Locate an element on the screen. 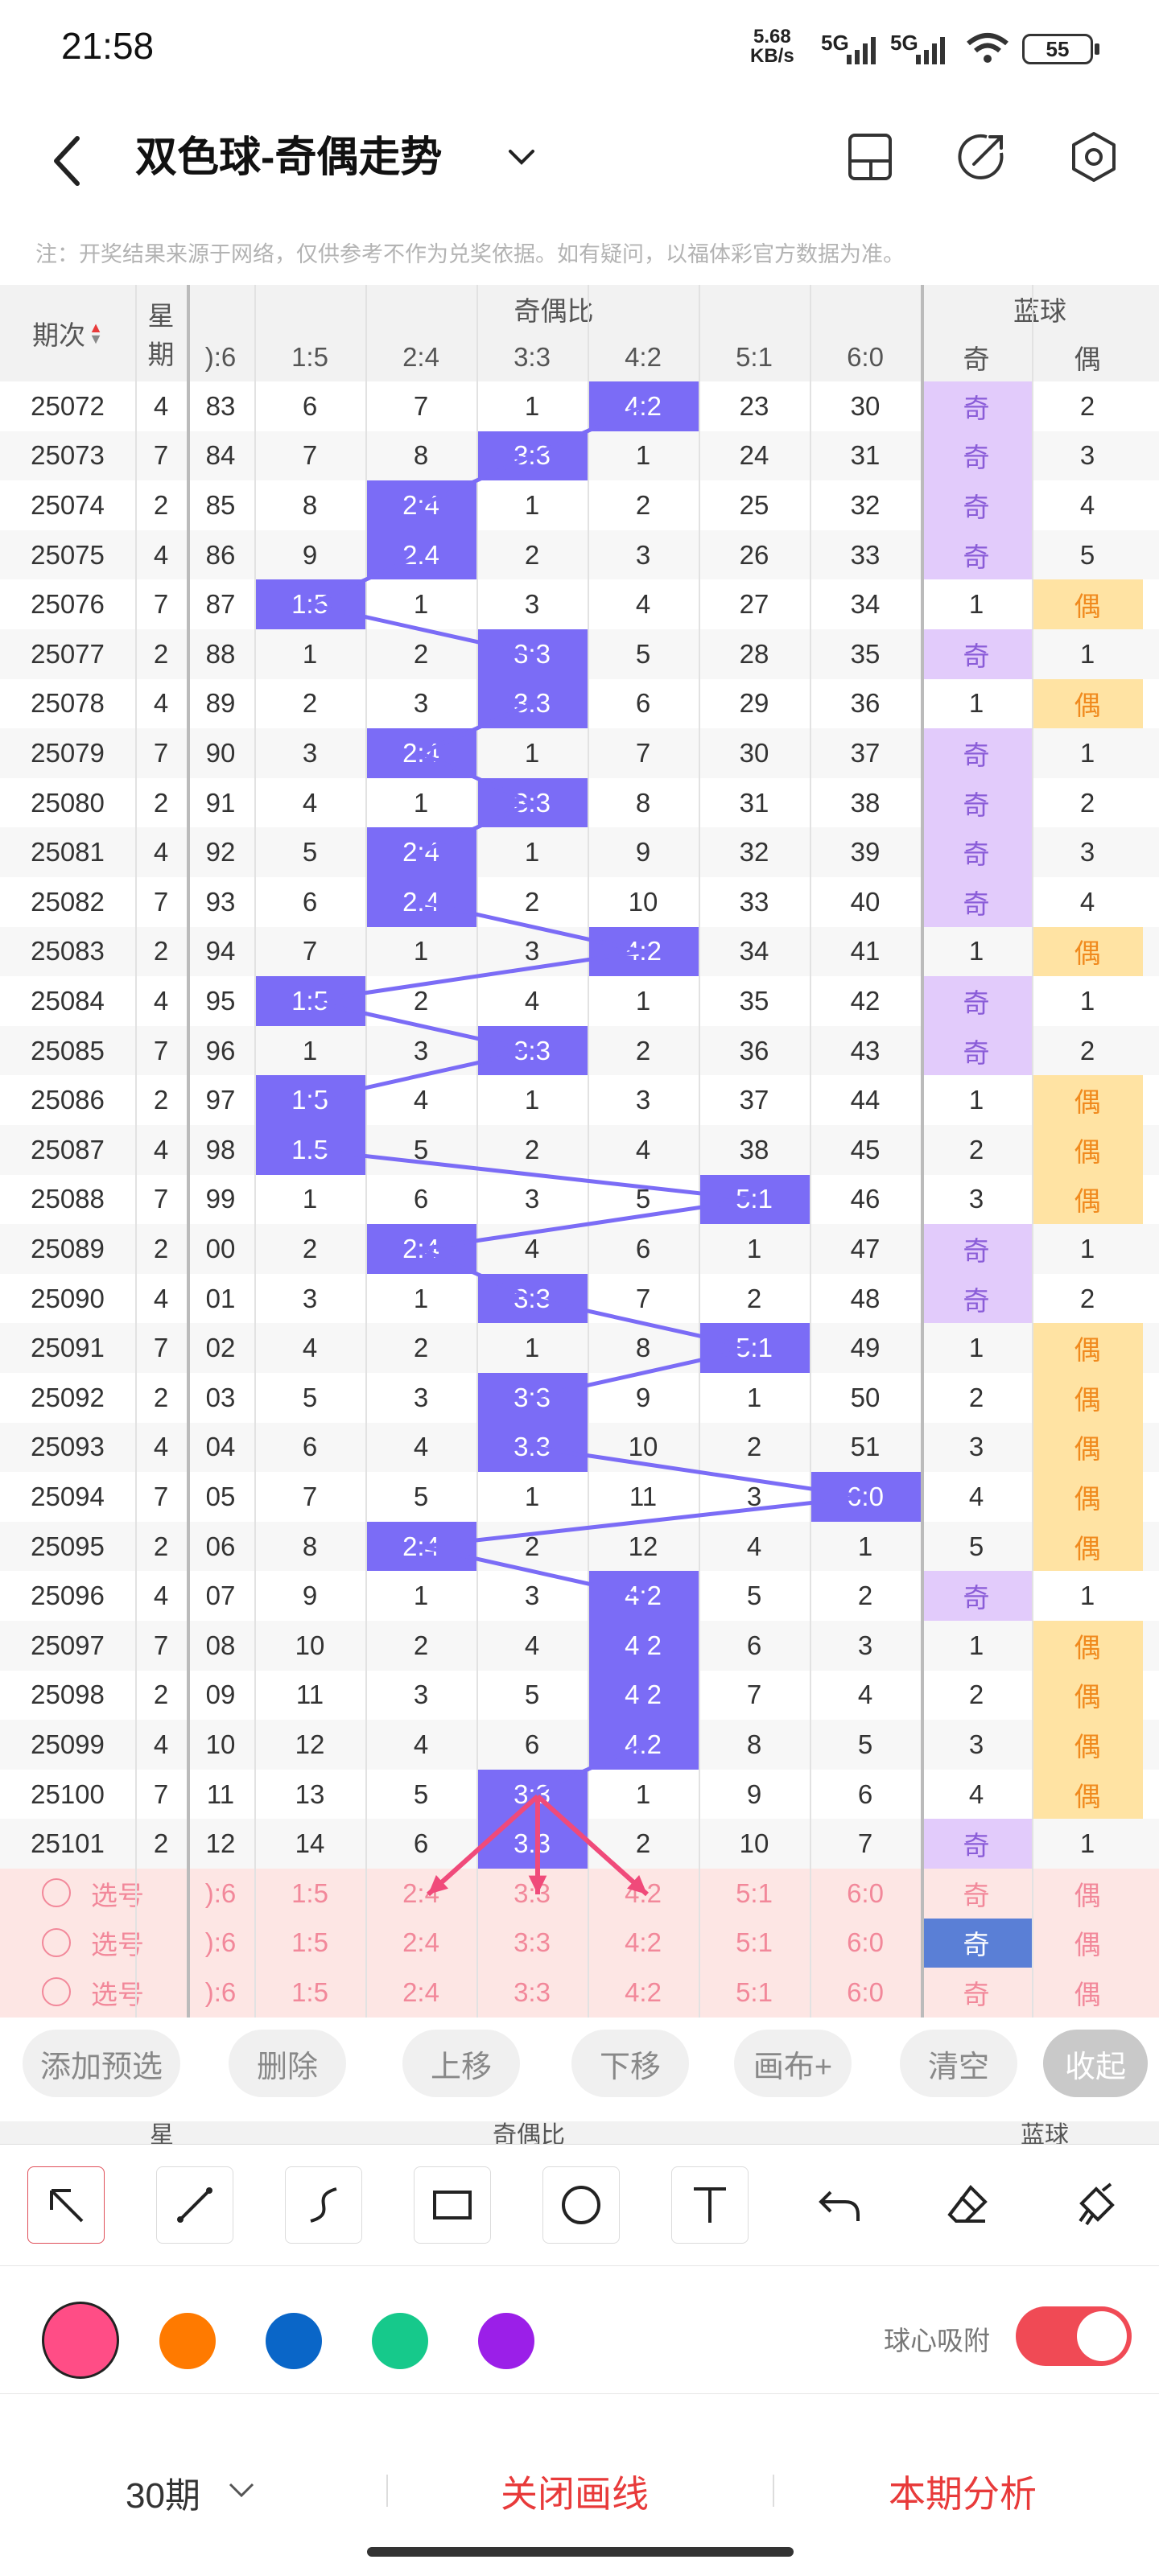  blue-even-cell: 2 is located at coordinates (1087, 405).